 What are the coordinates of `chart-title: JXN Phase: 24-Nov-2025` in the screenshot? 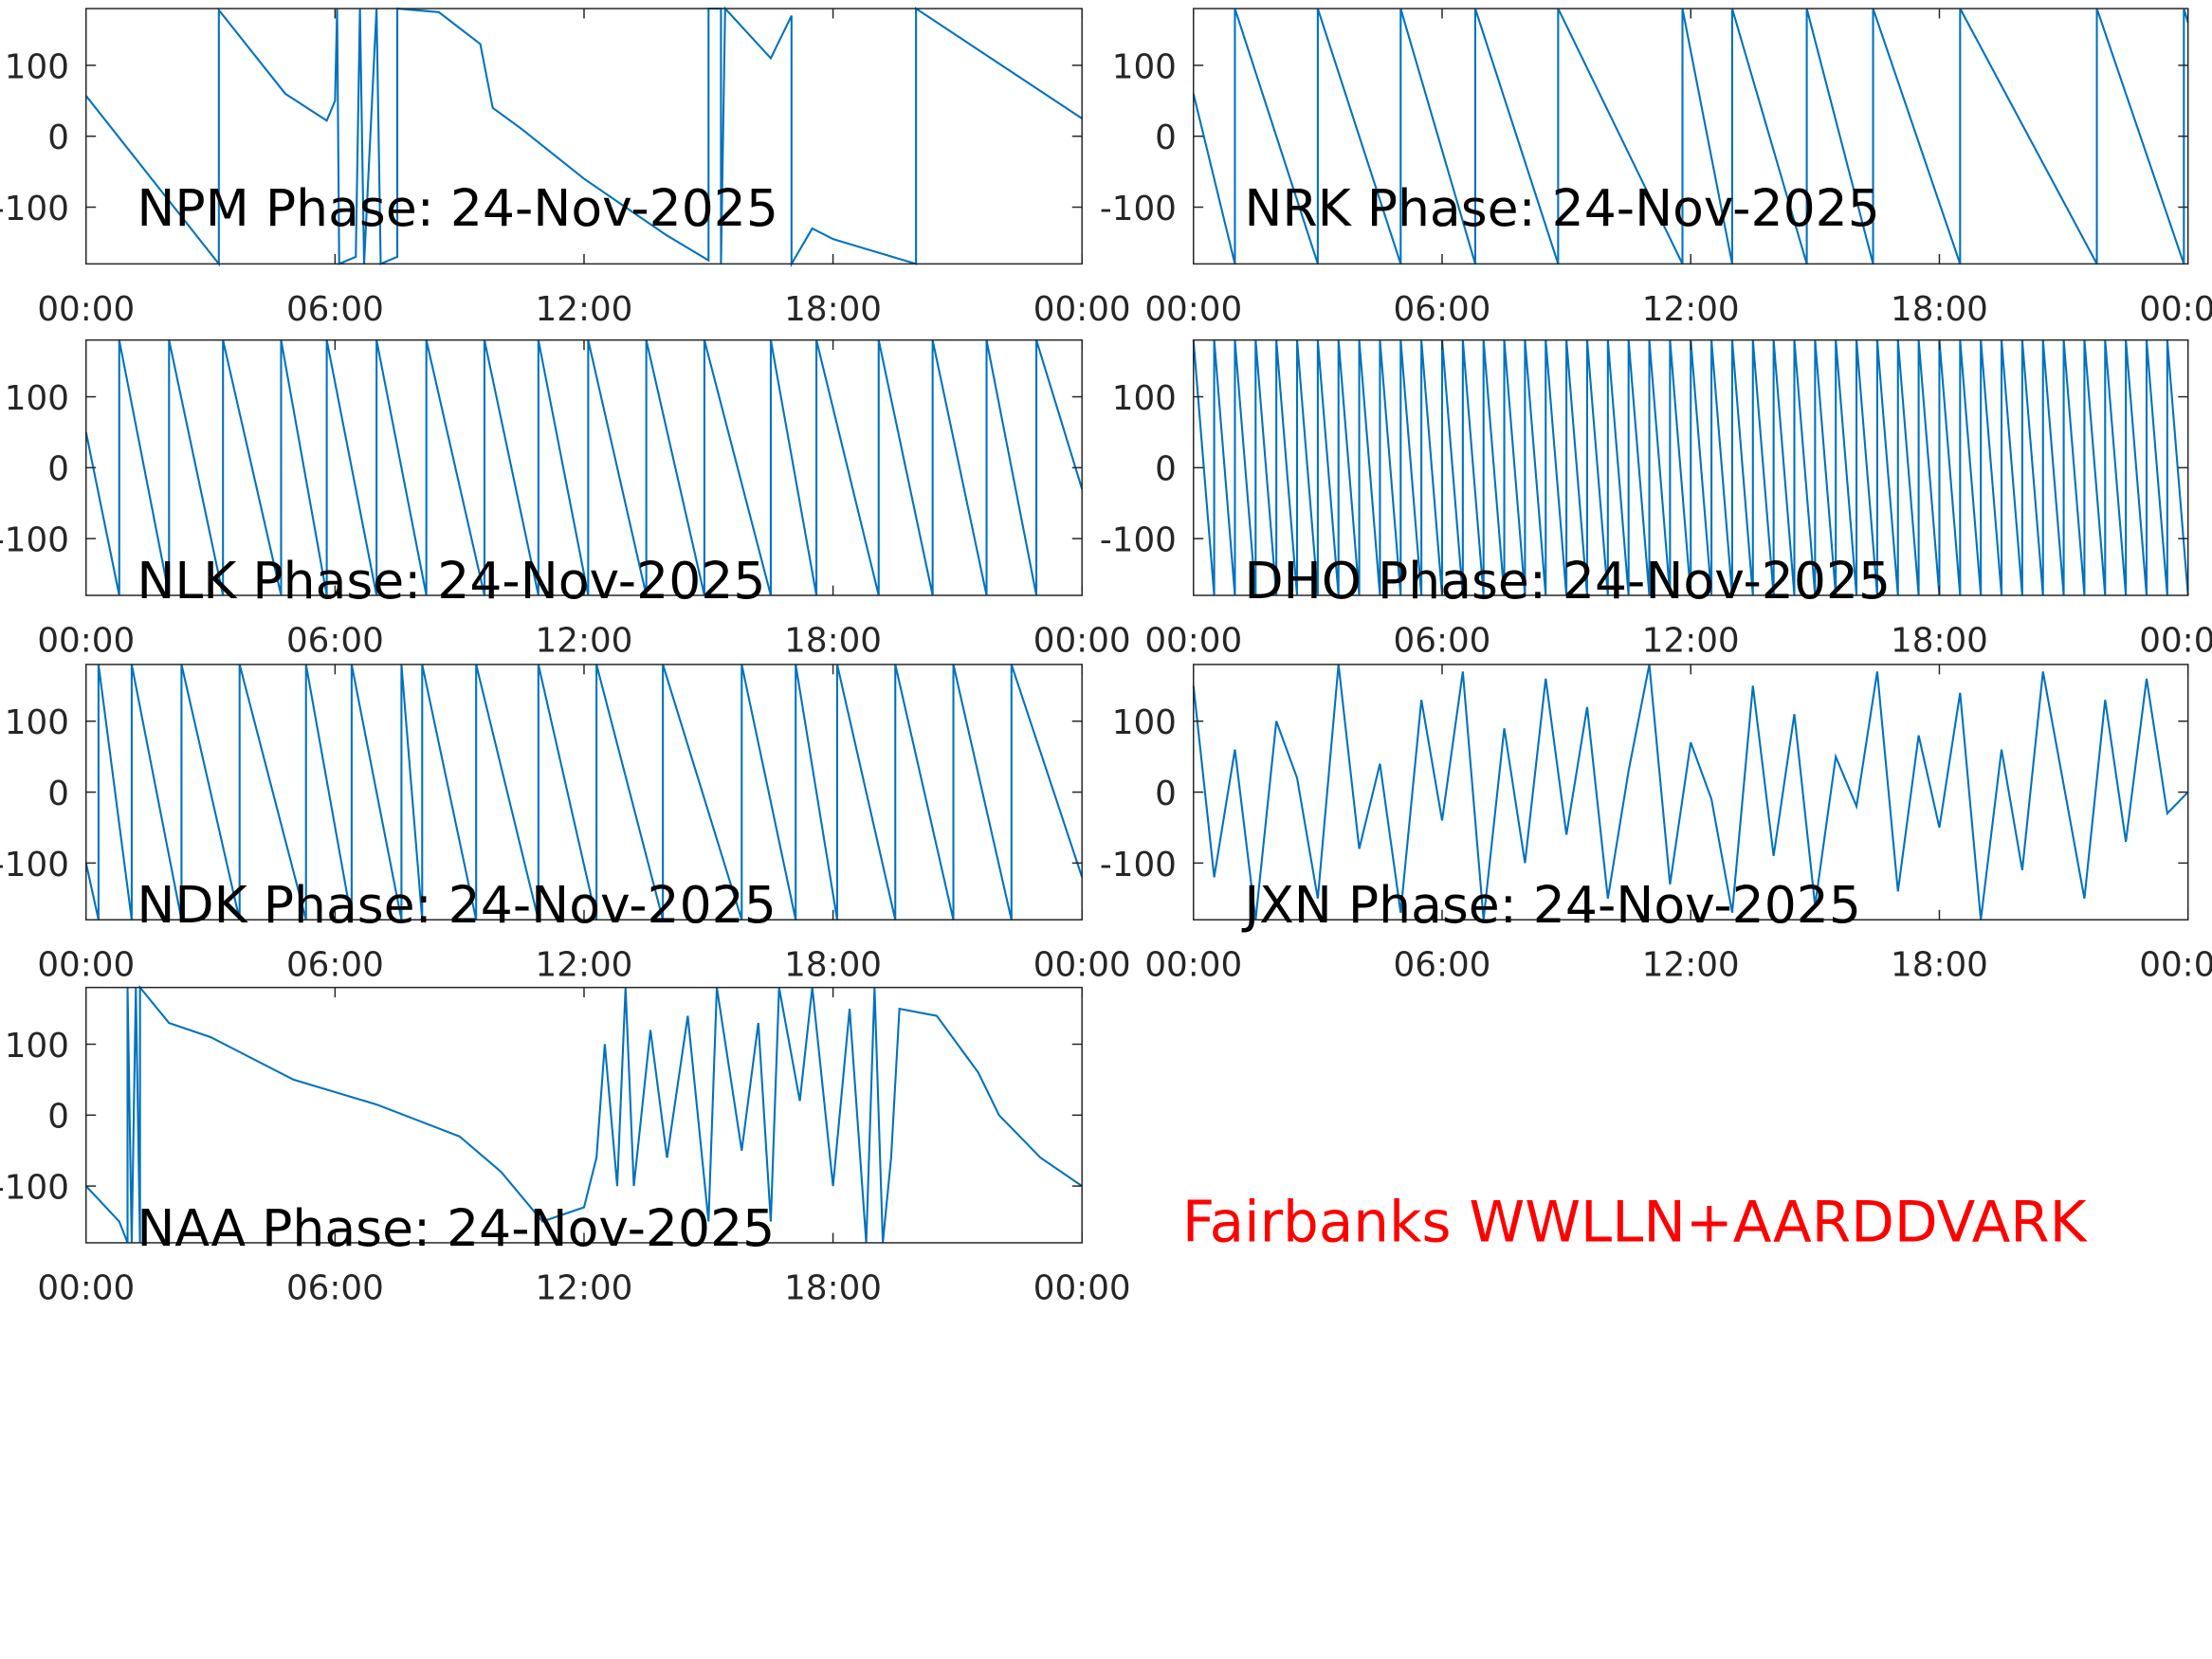 It's located at (1551, 905).